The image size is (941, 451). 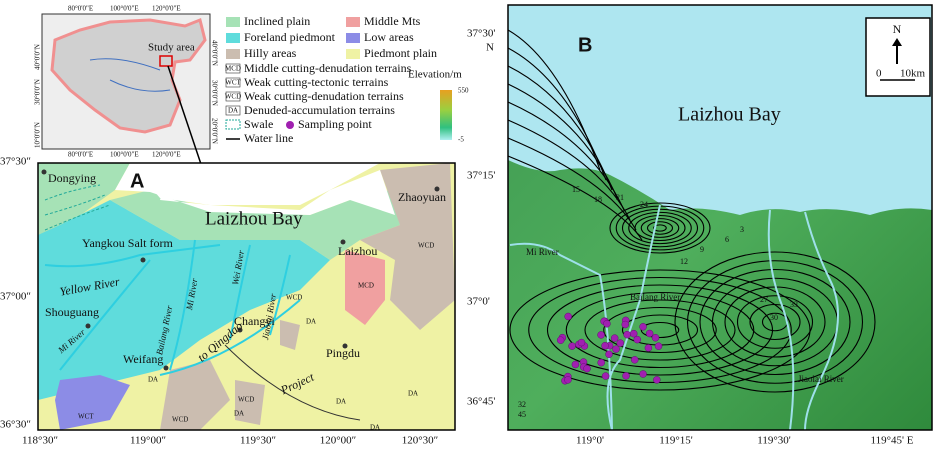 I want to click on contour-label: 15, so click(x=576, y=189).